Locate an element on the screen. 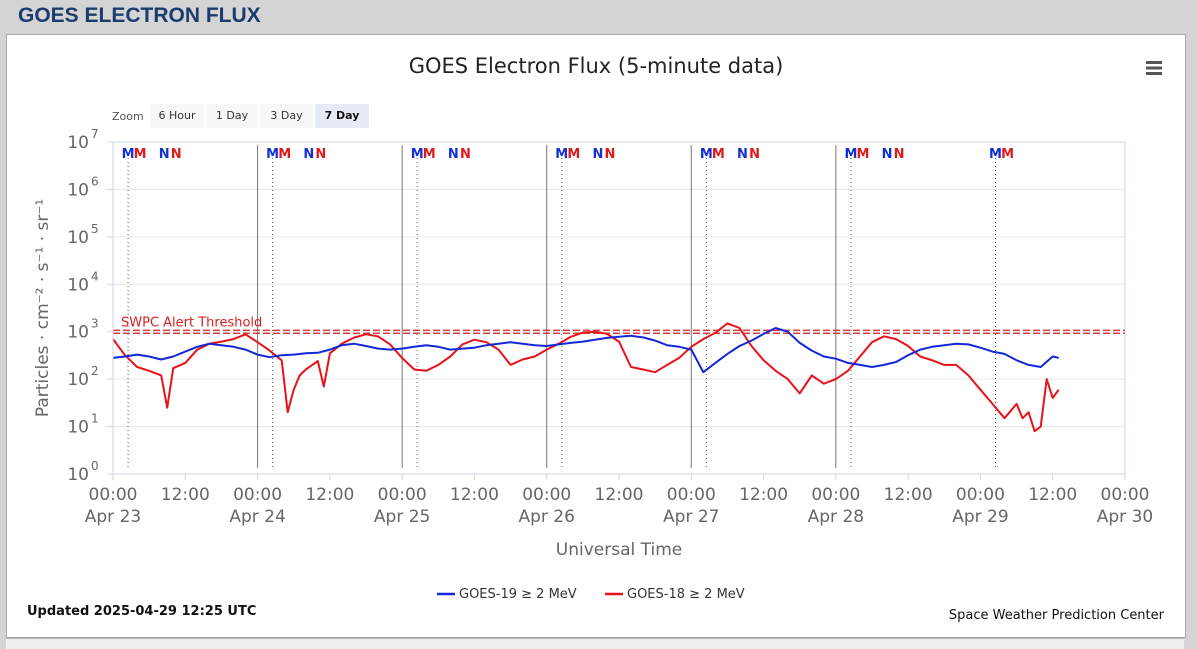 Image resolution: width=1197 pixels, height=649 pixels. x-tick-date: Apr 23 is located at coordinates (113, 517).